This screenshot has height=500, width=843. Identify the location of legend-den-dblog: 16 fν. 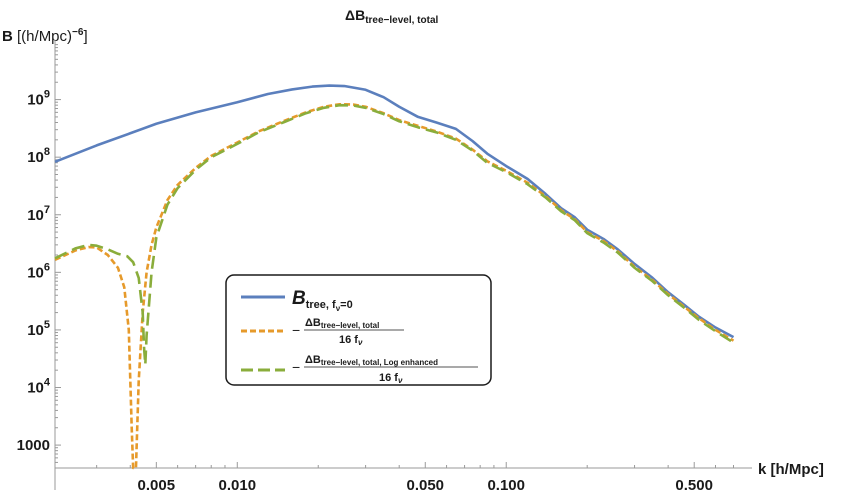
(391, 378).